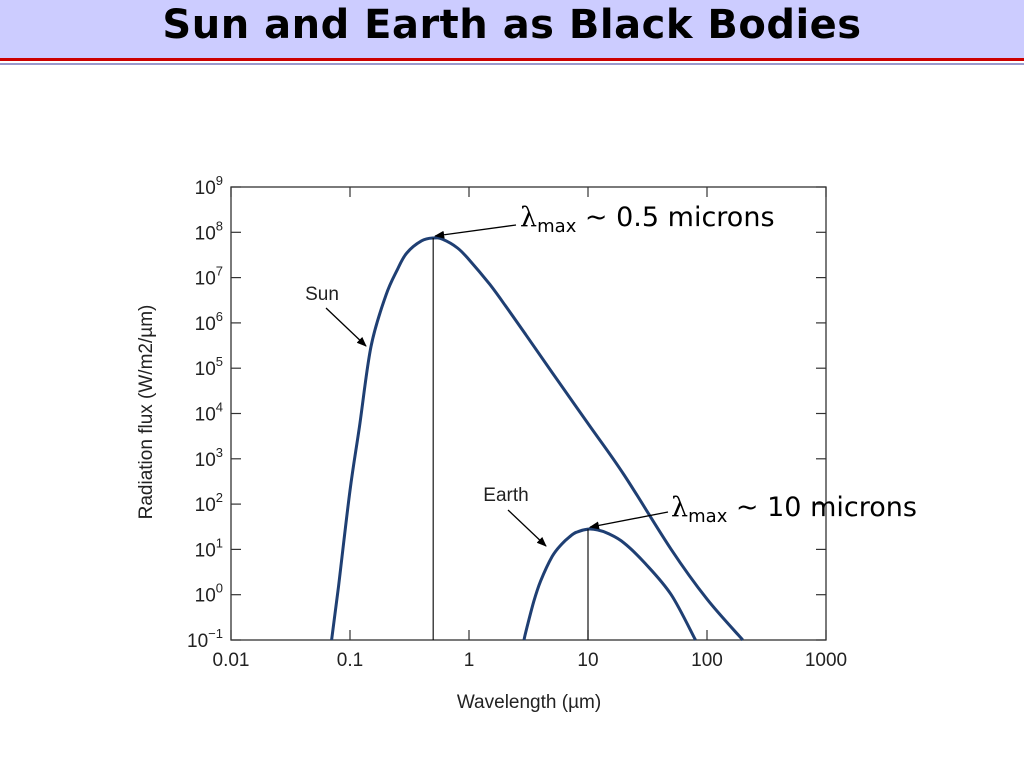 Image resolution: width=1024 pixels, height=768 pixels. I want to click on y-tick-label: 10⁹, so click(209, 186).